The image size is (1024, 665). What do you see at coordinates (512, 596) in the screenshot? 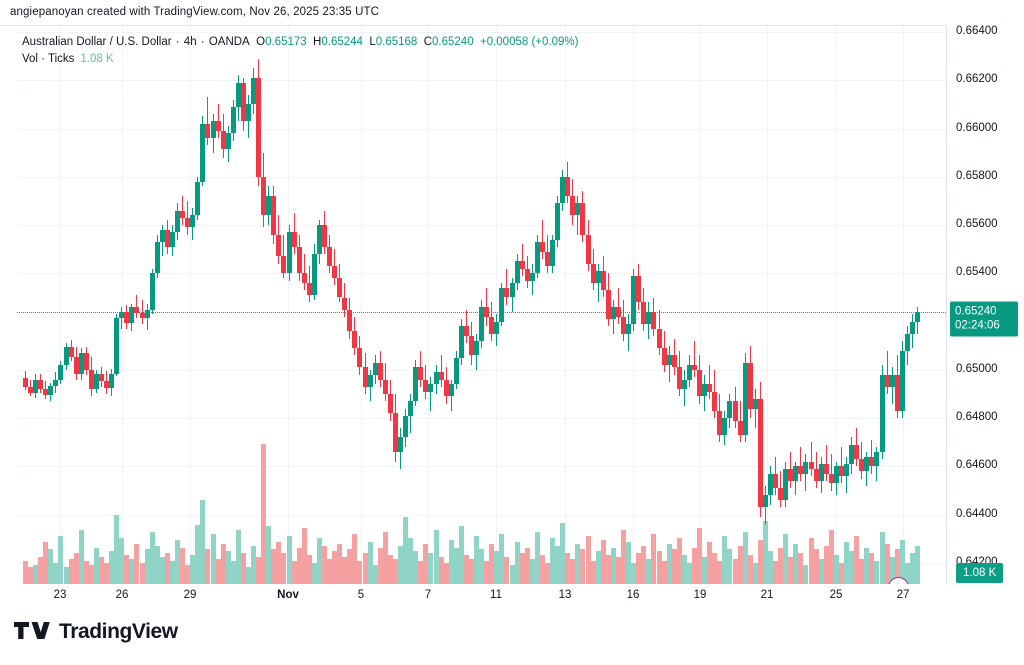
I see `time-axis: 23 26 29 Nov 5 7 11 13 16 19 21 25 27` at bounding box center [512, 596].